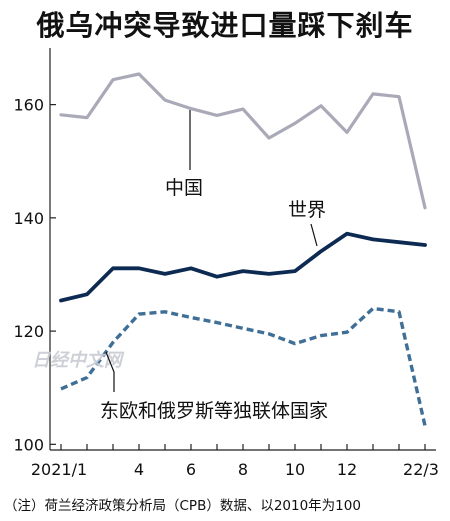  Describe the element at coordinates (28, 444) in the screenshot. I see `y-tick-label: 100` at that location.